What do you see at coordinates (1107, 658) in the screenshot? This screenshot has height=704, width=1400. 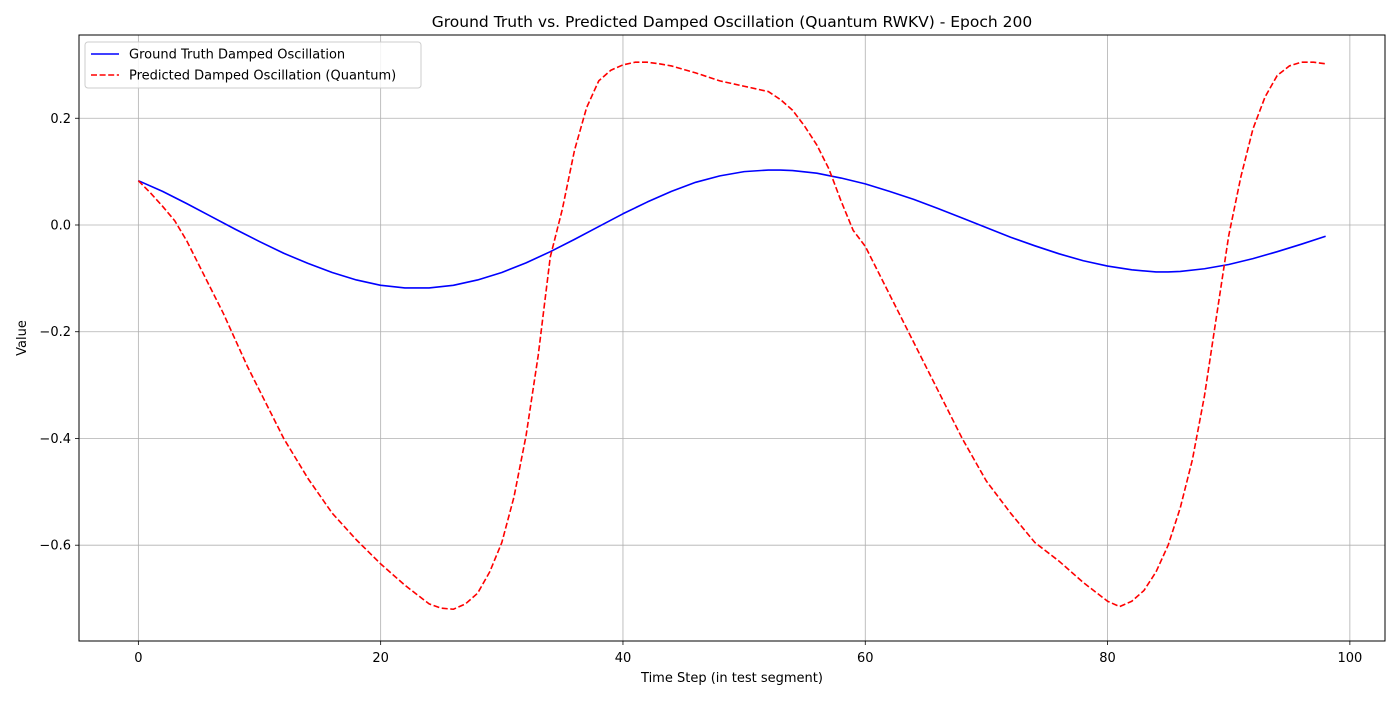 I see `x-tick-label: 80` at bounding box center [1107, 658].